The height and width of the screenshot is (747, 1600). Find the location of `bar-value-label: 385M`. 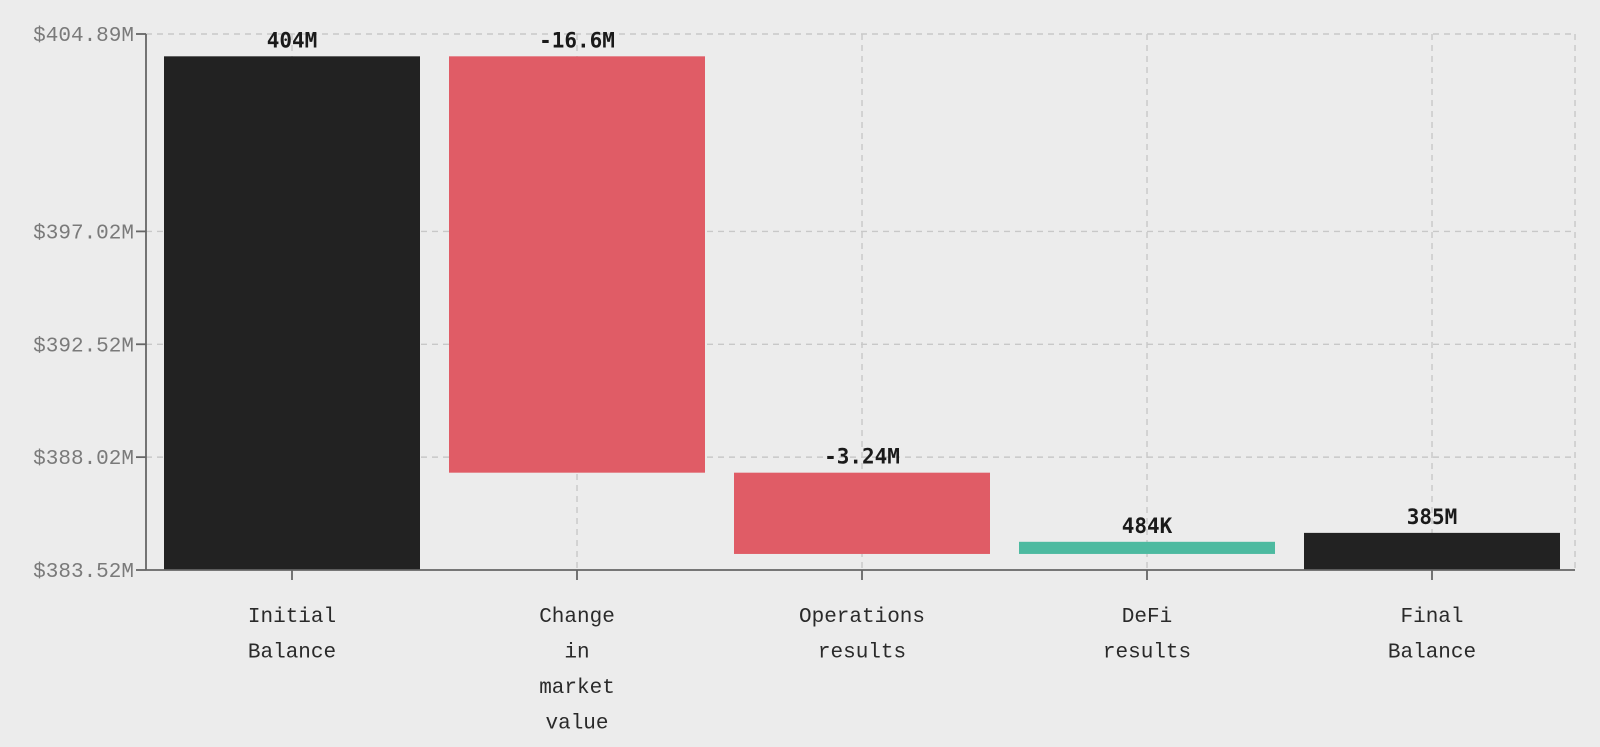

bar-value-label: 385M is located at coordinates (1432, 517).